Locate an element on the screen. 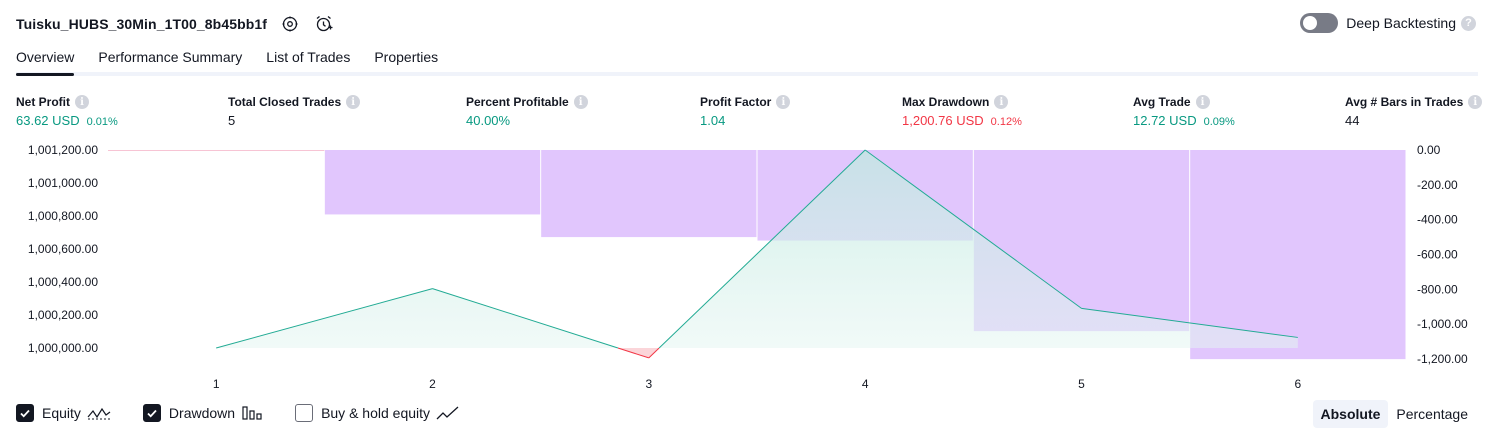 The width and height of the screenshot is (1494, 438). buy-hold-checkbox is located at coordinates (304, 413).